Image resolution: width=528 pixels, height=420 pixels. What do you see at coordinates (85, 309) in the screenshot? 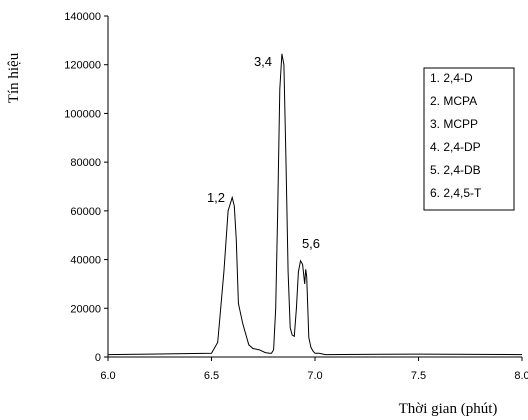
I see `y-tick-label: 20000` at bounding box center [85, 309].